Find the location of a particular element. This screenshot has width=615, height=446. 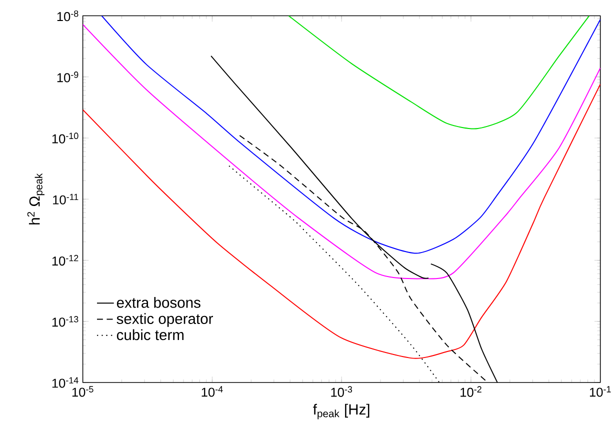

x-axis-title: f$_{peak}$ [Hz] is located at coordinates (341, 412).